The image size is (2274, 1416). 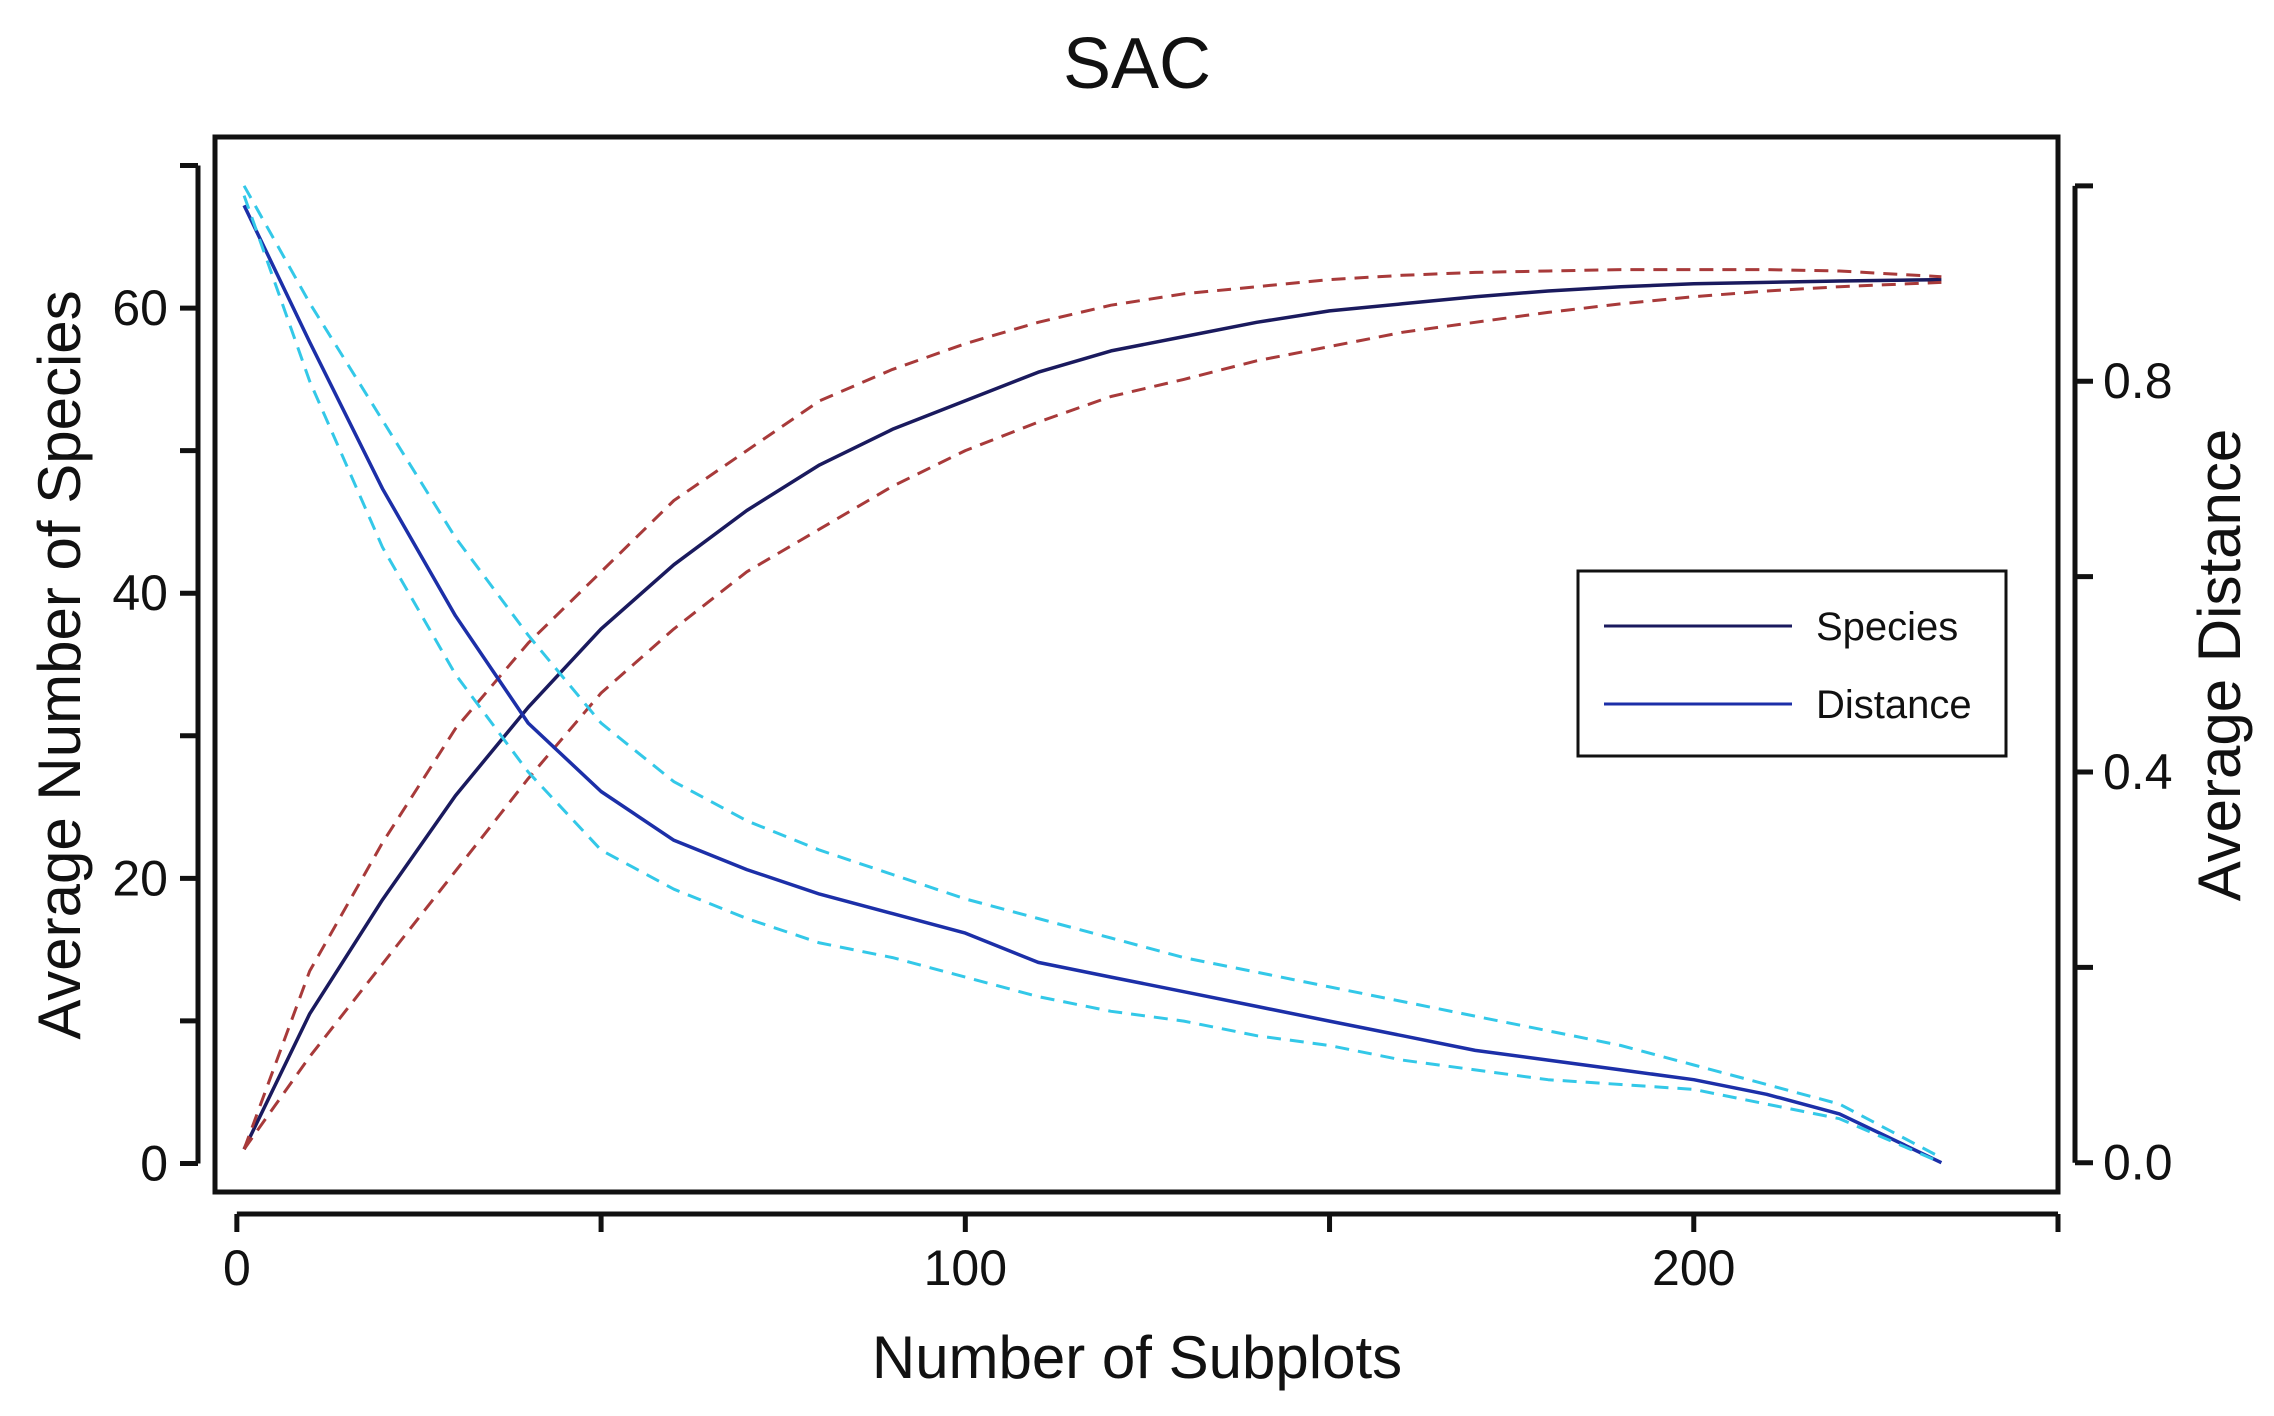 I want to click on x-tick-label: 100, so click(x=965, y=1268).